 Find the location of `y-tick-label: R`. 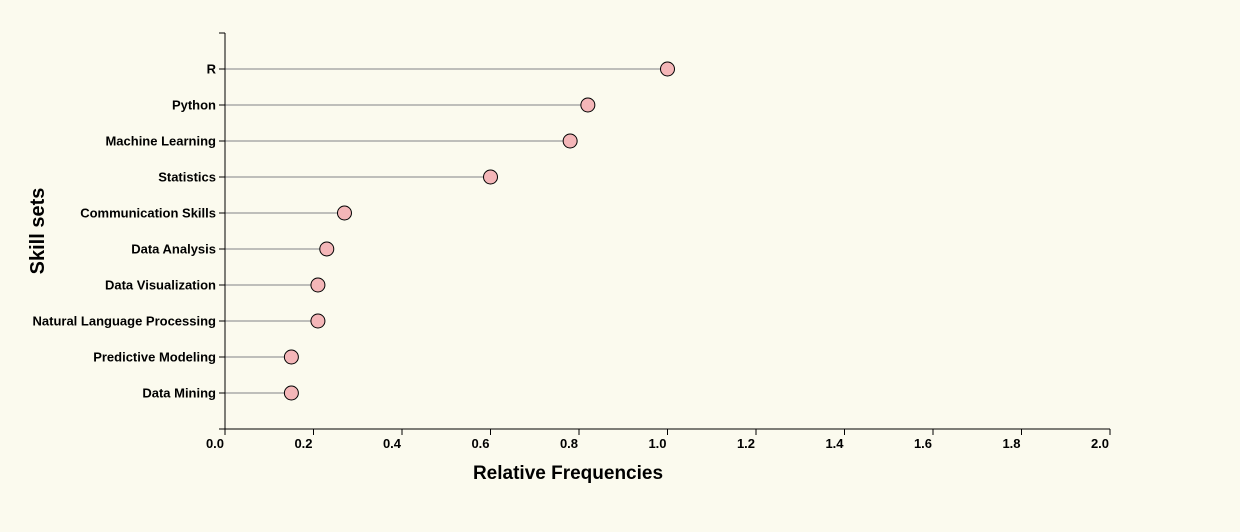

y-tick-label: R is located at coordinates (212, 69).